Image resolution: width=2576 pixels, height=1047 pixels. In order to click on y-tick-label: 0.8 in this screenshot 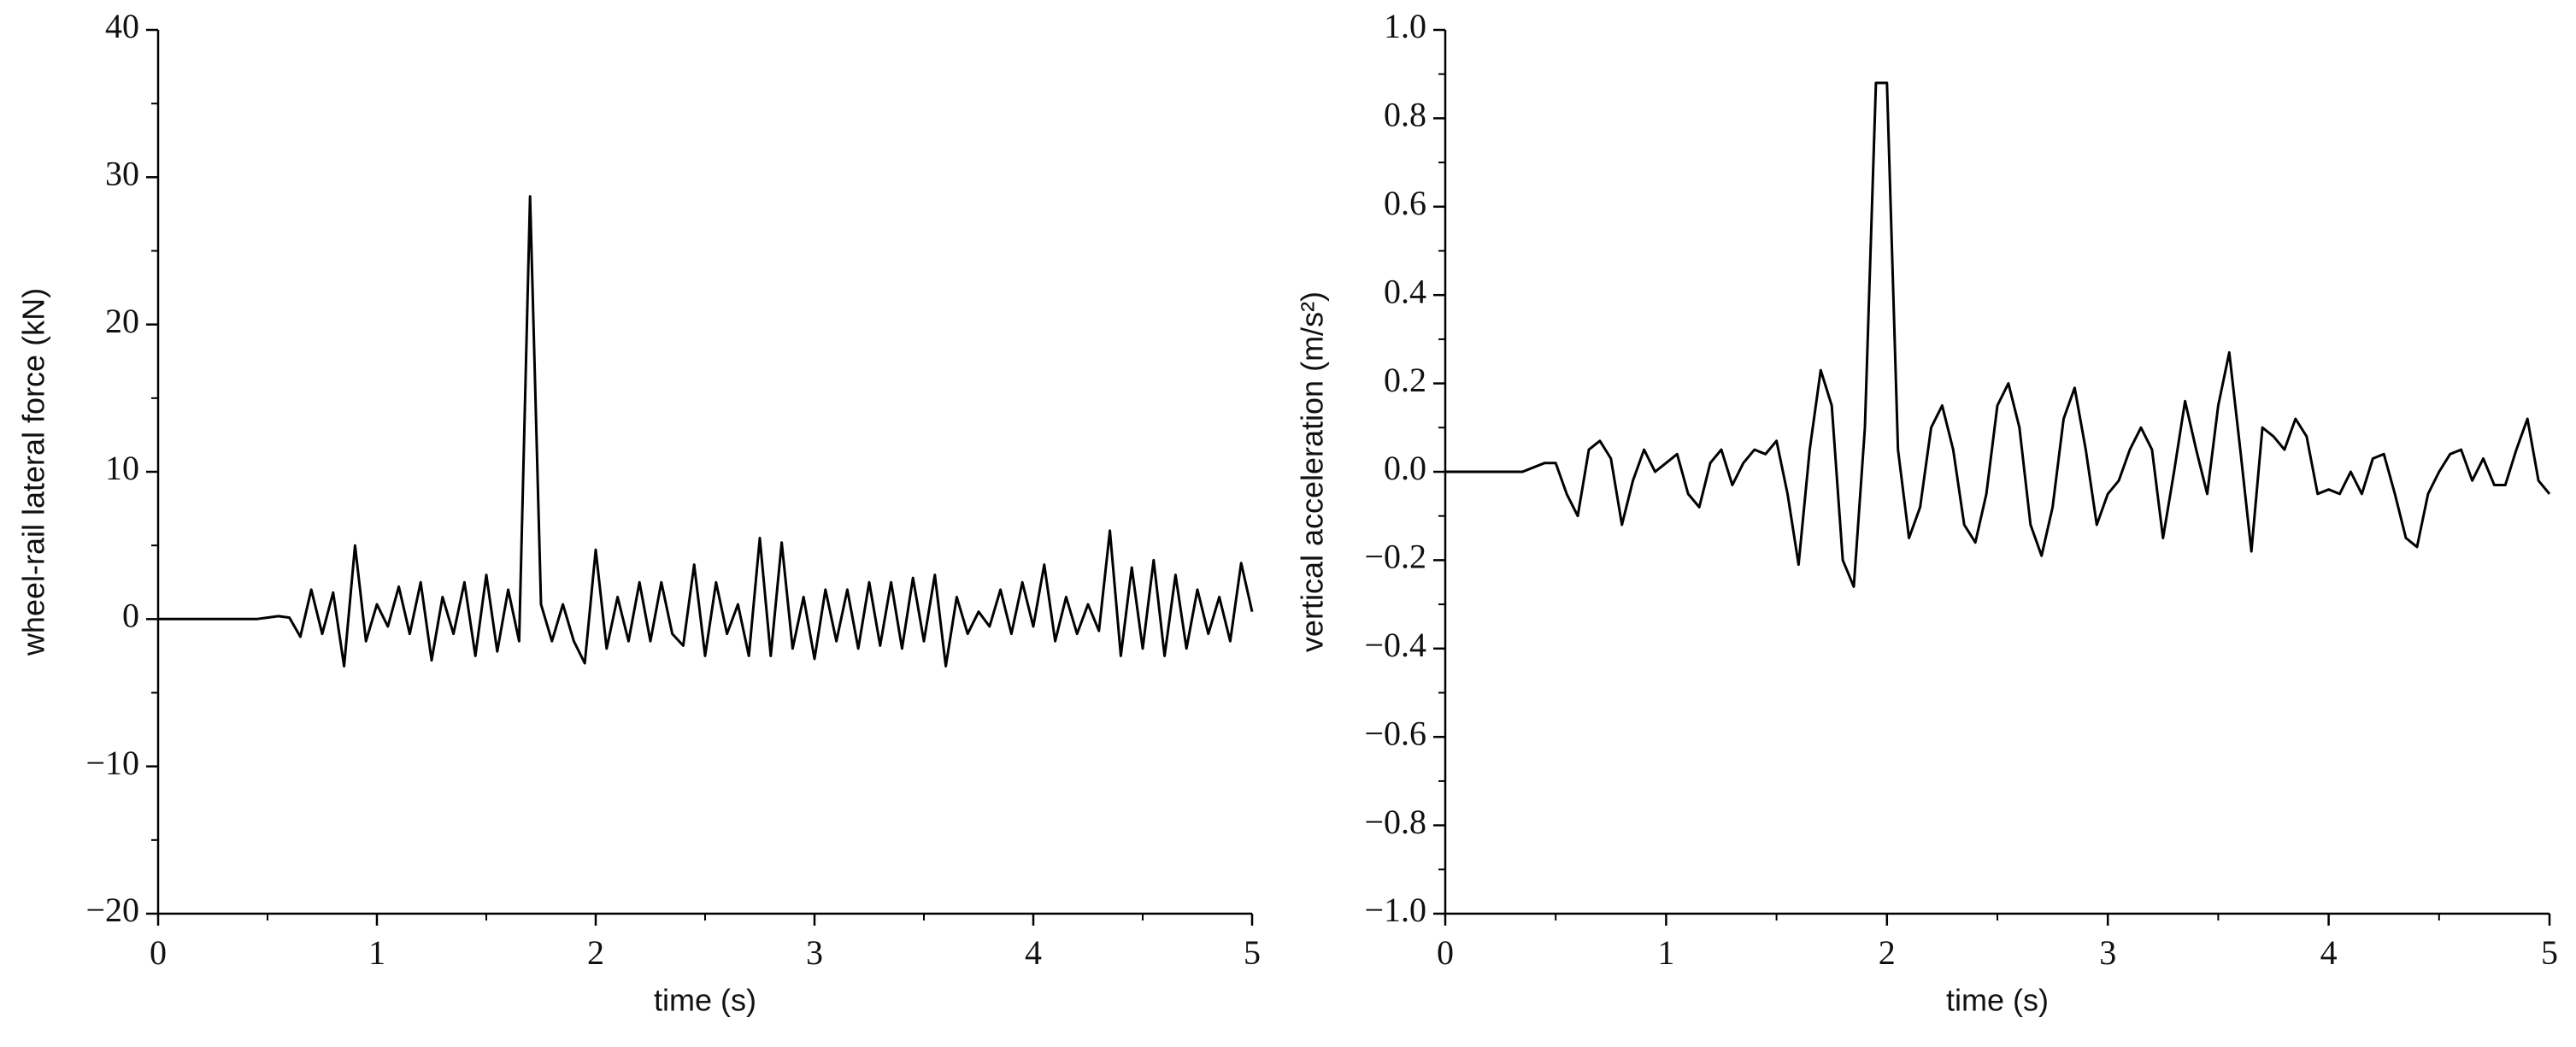, I will do `click(1405, 115)`.